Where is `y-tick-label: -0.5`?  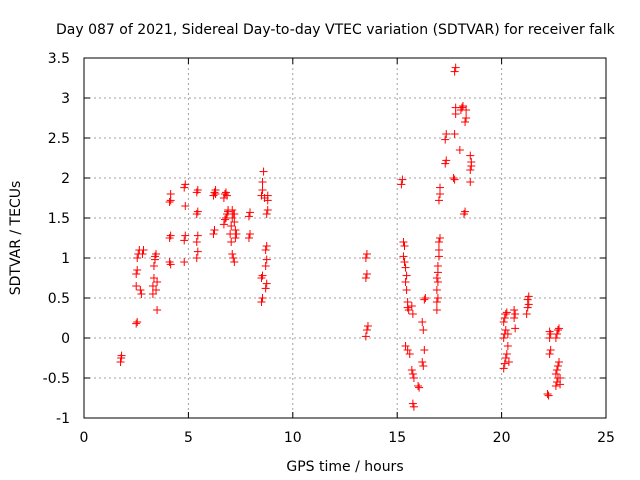 y-tick-label: -0.5 is located at coordinates (56, 379).